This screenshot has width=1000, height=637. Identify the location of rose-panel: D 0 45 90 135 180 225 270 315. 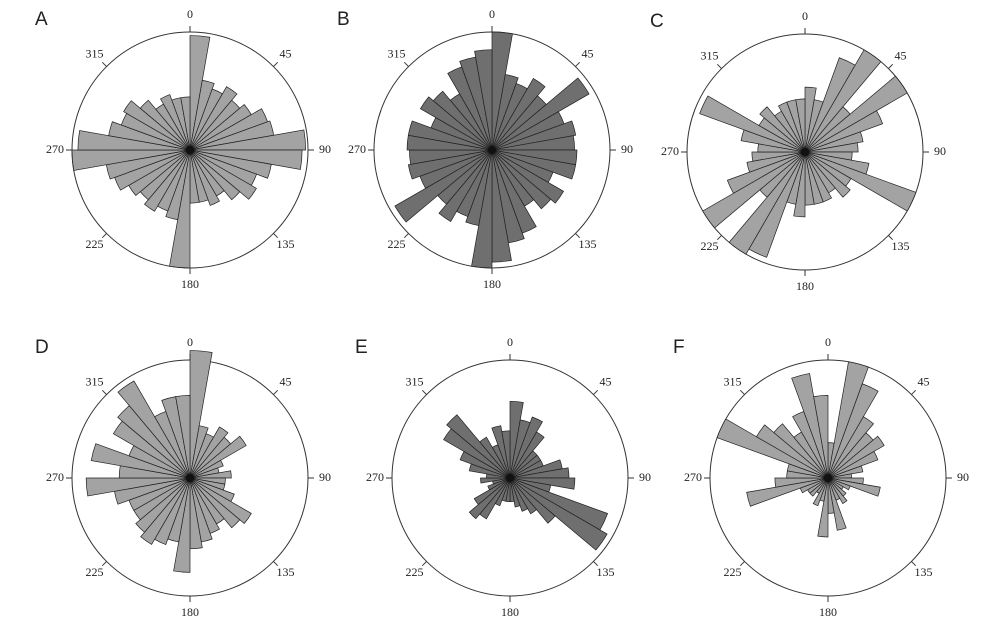
(183, 477).